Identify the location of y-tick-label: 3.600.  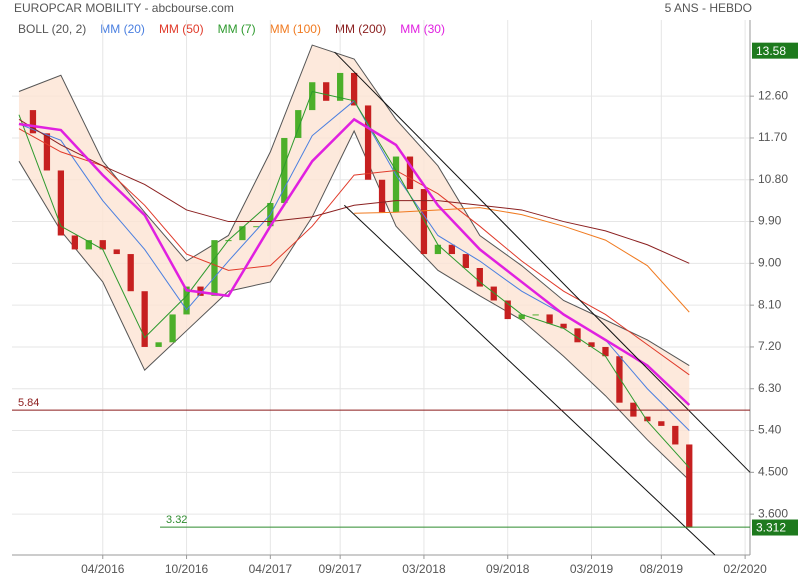
(773, 513).